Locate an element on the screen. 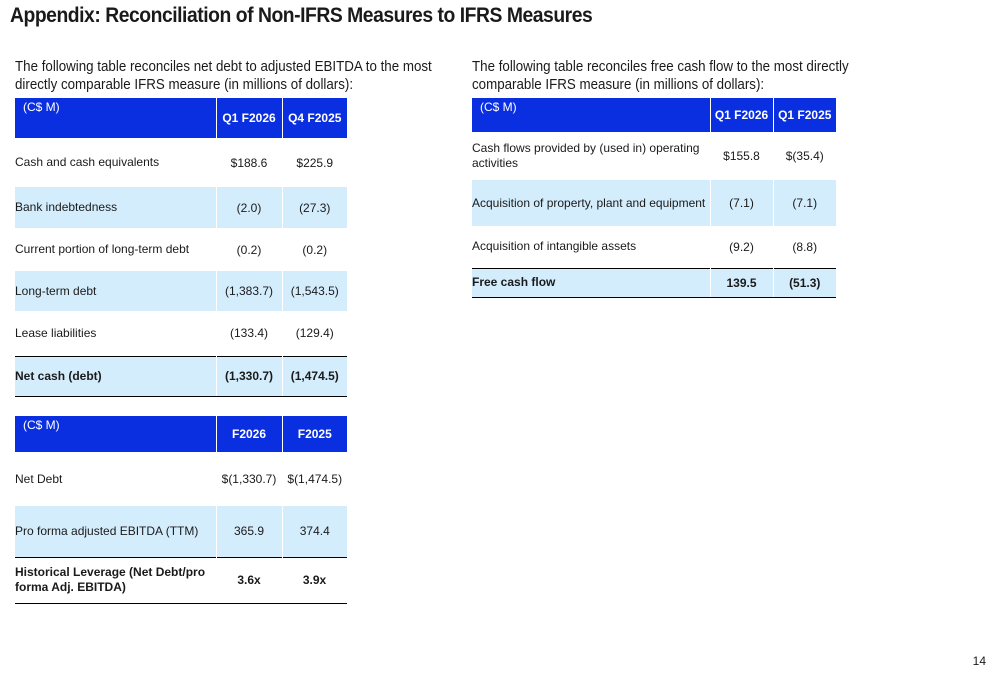 Image resolution: width=1000 pixels, height=685 pixels. table-row: Long-term debt (1,383.7) (1,543.5) is located at coordinates (181, 291).